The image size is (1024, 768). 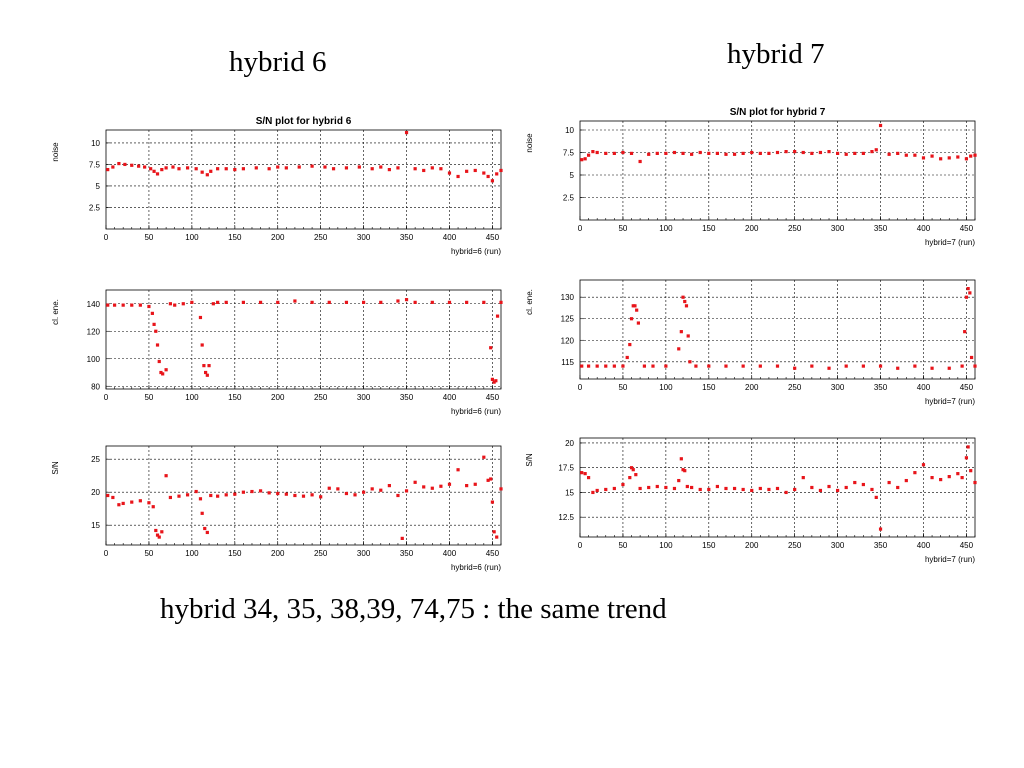 I want to click on y-tick-label: 12.5, so click(x=566, y=517).